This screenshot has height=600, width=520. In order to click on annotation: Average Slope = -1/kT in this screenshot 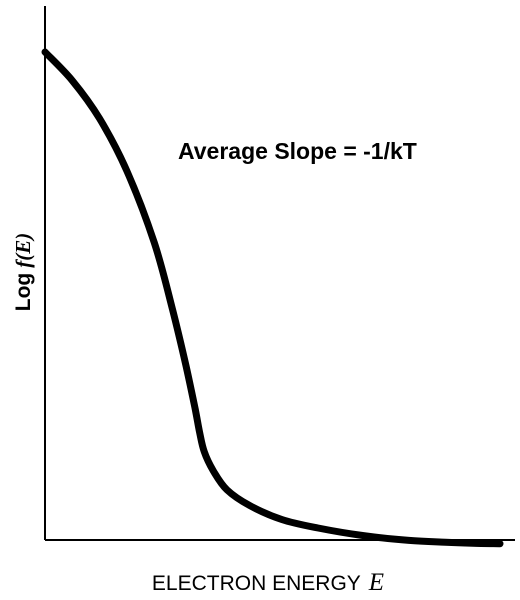, I will do `click(297, 151)`.